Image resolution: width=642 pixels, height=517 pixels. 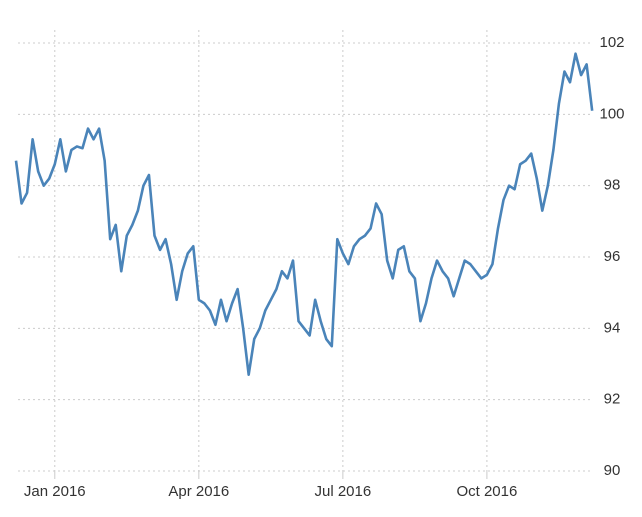 What do you see at coordinates (612, 399) in the screenshot?
I see `y-tick-label: 92` at bounding box center [612, 399].